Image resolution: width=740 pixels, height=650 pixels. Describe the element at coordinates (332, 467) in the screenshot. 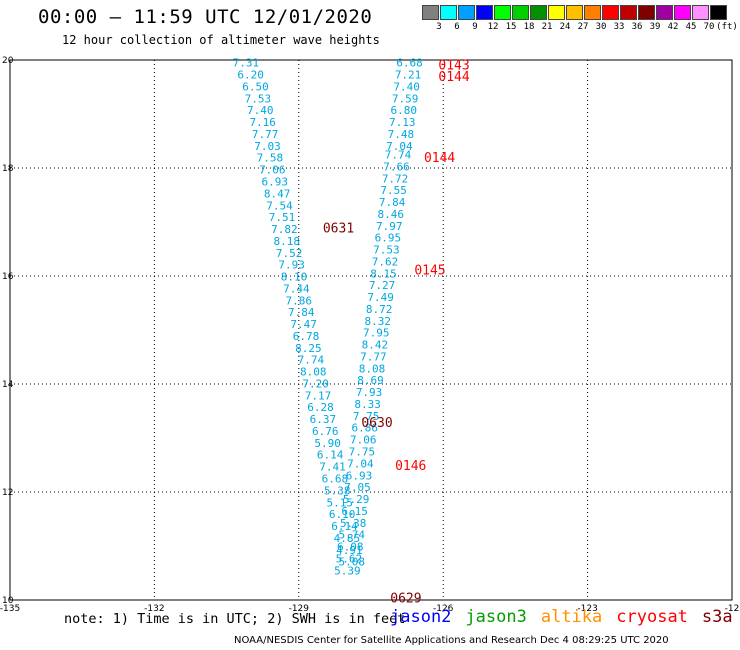

I see `wave-height-label: 7.41` at that location.